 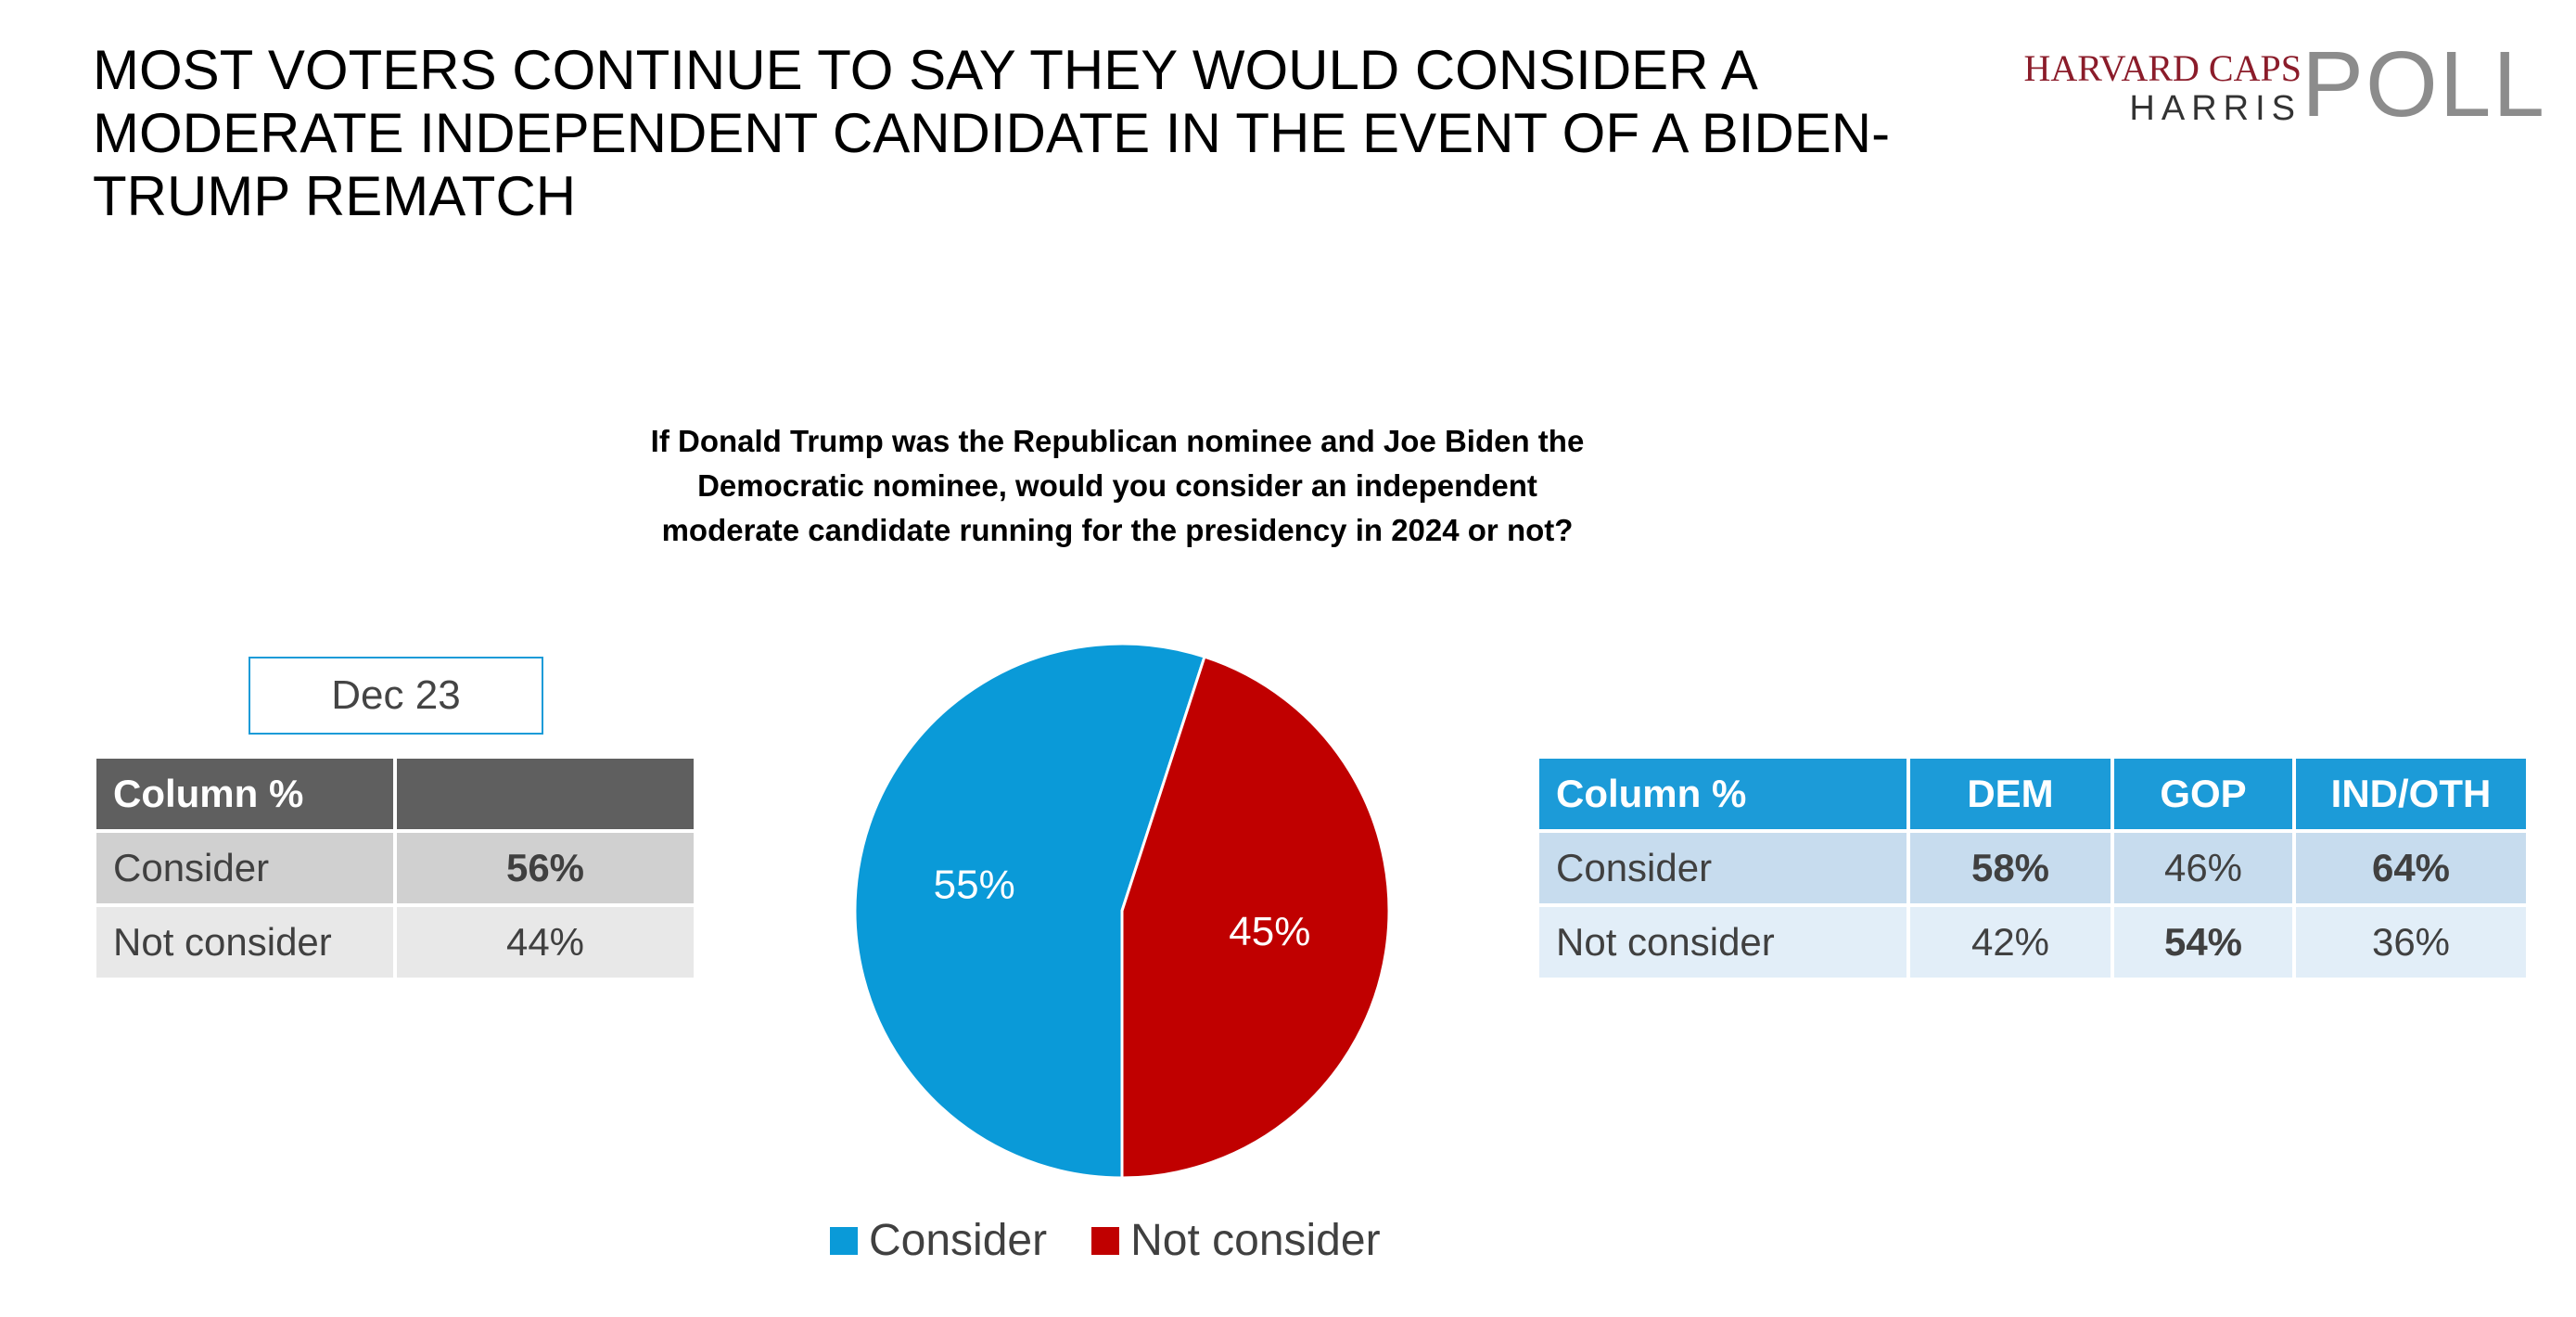 I want to click on cell-dem-consider: 58%, so click(x=2010, y=868).